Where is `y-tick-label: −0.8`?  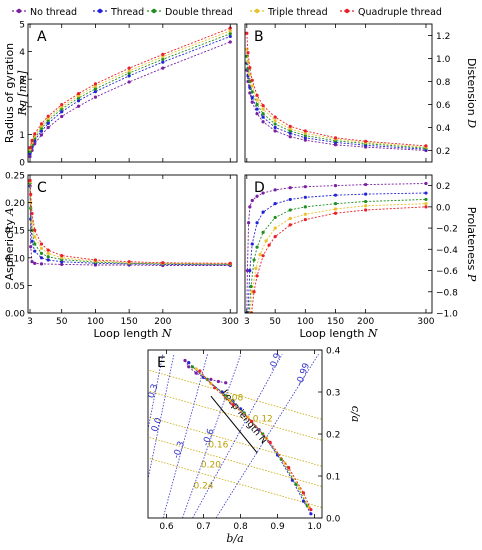 y-tick-label: −0.8 is located at coordinates (447, 293).